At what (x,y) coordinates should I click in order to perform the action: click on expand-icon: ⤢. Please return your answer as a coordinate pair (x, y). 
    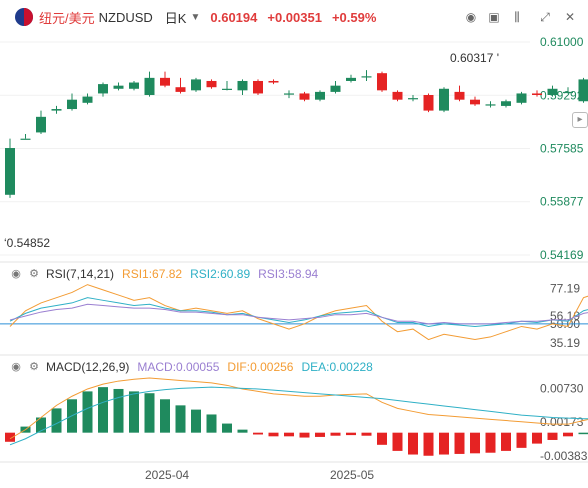
    Looking at the image, I should click on (545, 17).